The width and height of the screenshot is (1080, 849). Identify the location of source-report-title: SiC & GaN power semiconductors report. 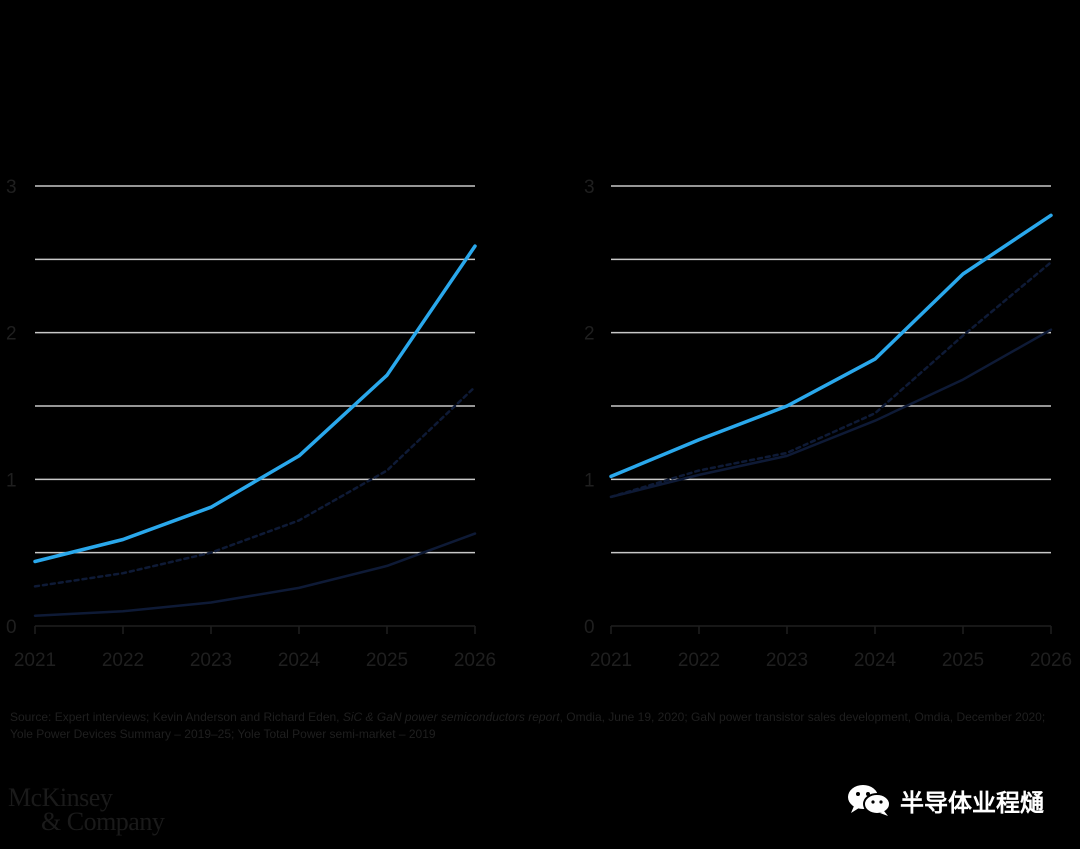
(451, 717).